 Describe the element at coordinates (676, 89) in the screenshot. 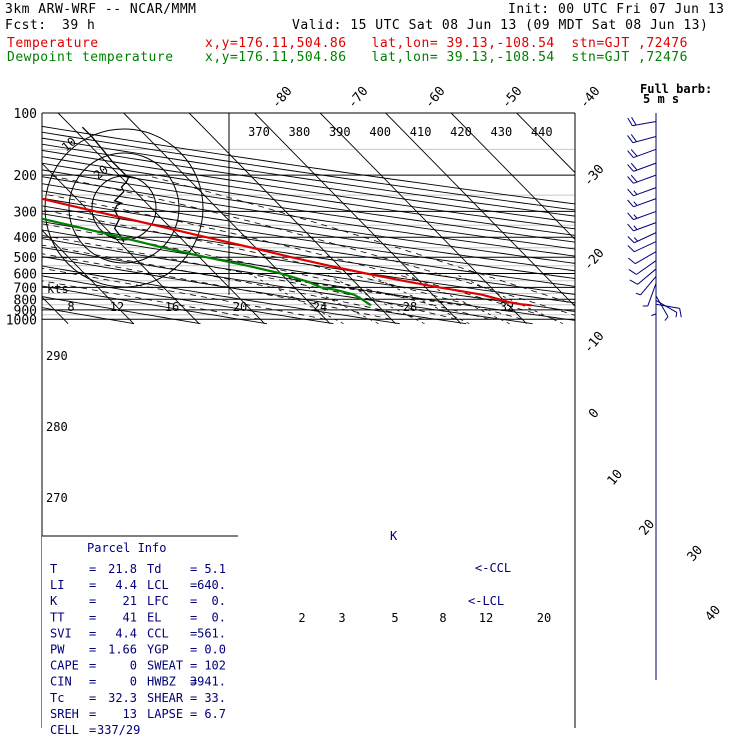

I see `full-barb-label: Full barb:` at that location.